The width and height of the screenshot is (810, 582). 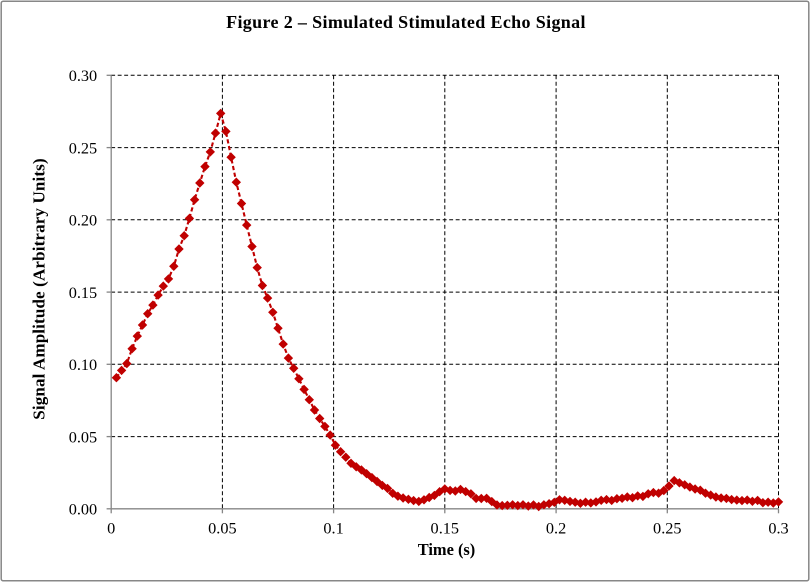 What do you see at coordinates (778, 527) in the screenshot?
I see `svg-text: 0.3` at bounding box center [778, 527].